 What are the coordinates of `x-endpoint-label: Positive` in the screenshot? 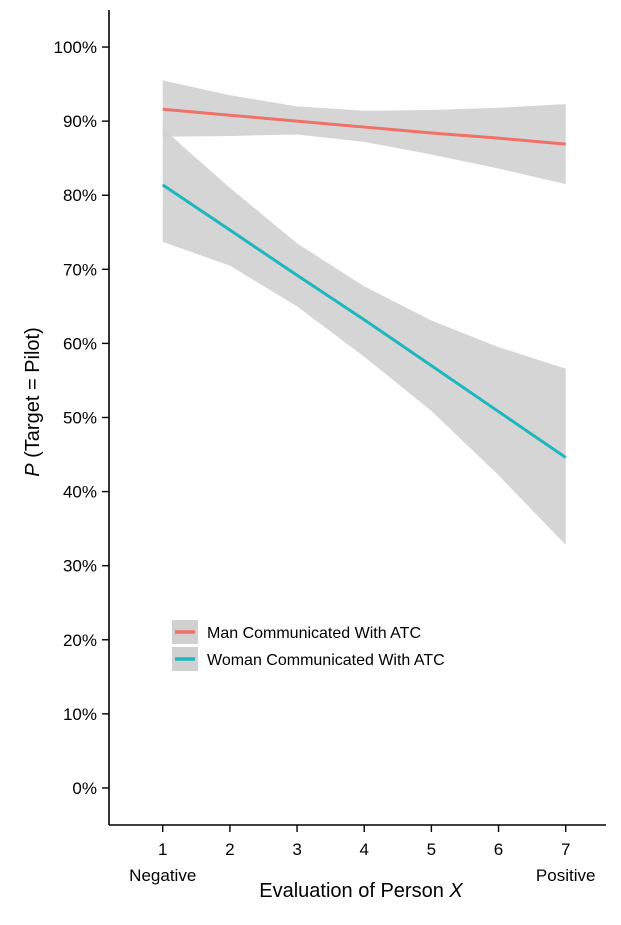 It's located at (566, 875).